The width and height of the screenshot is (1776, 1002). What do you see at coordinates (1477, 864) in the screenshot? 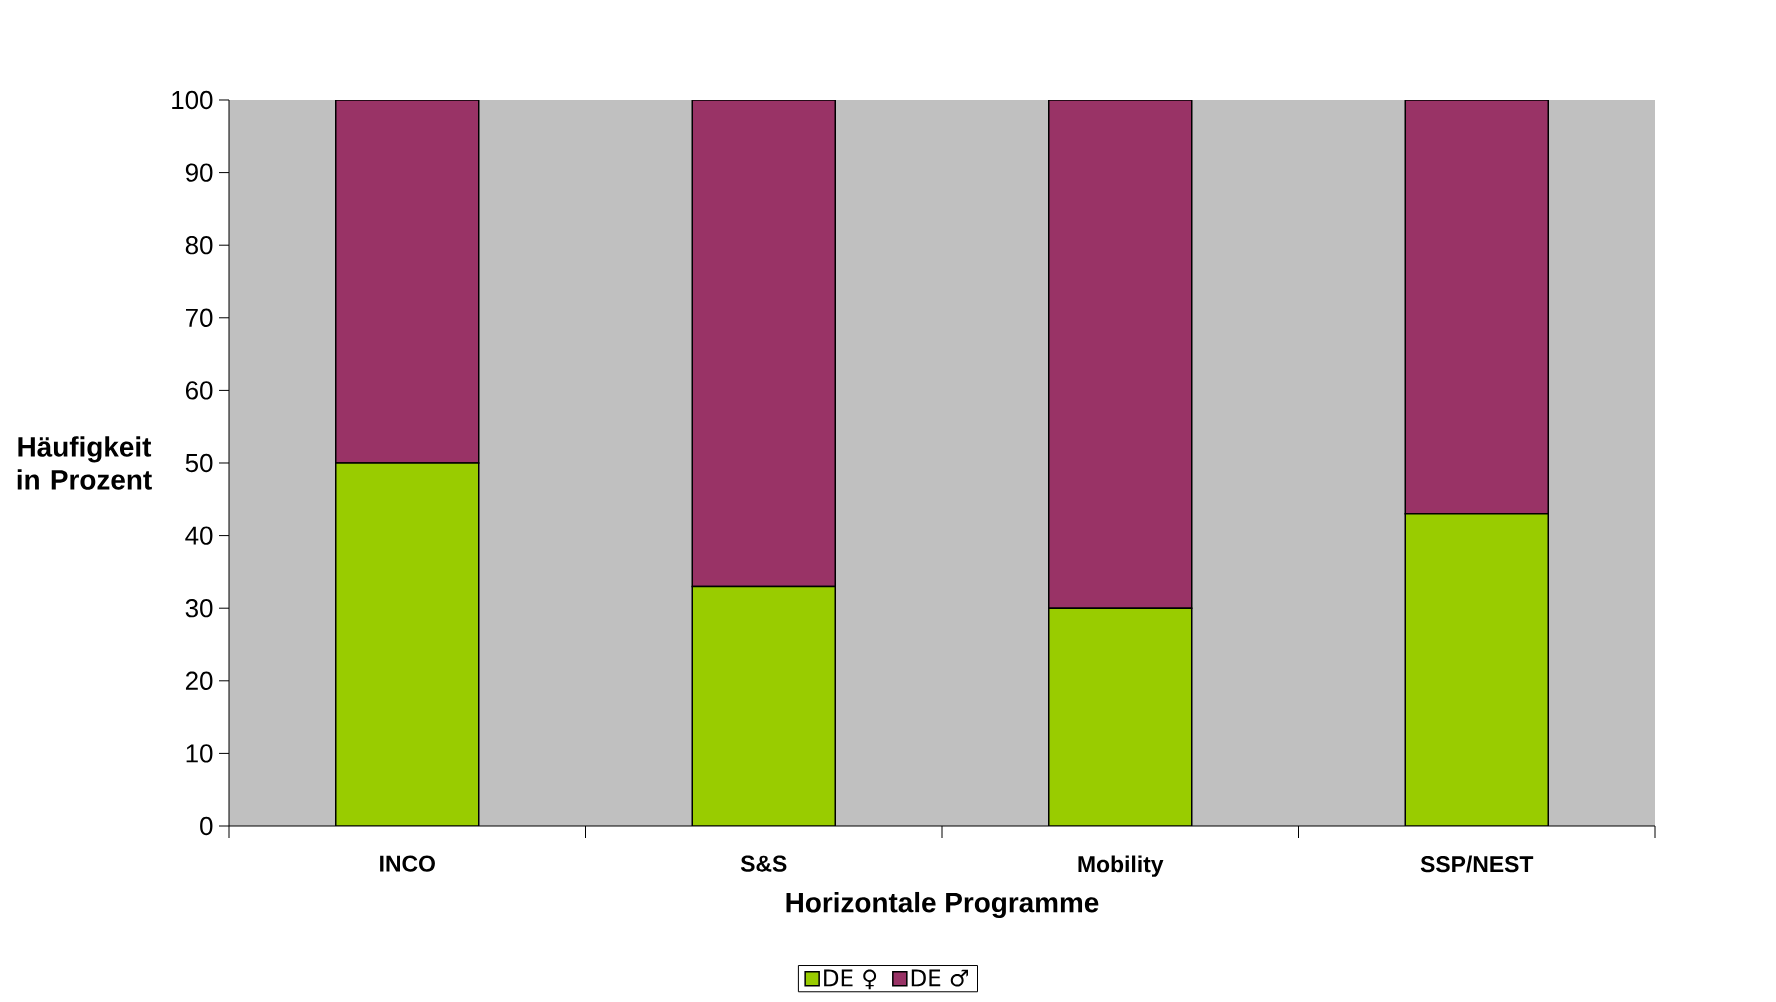
I see `x-tick-label: SSP/NEST` at bounding box center [1477, 864].